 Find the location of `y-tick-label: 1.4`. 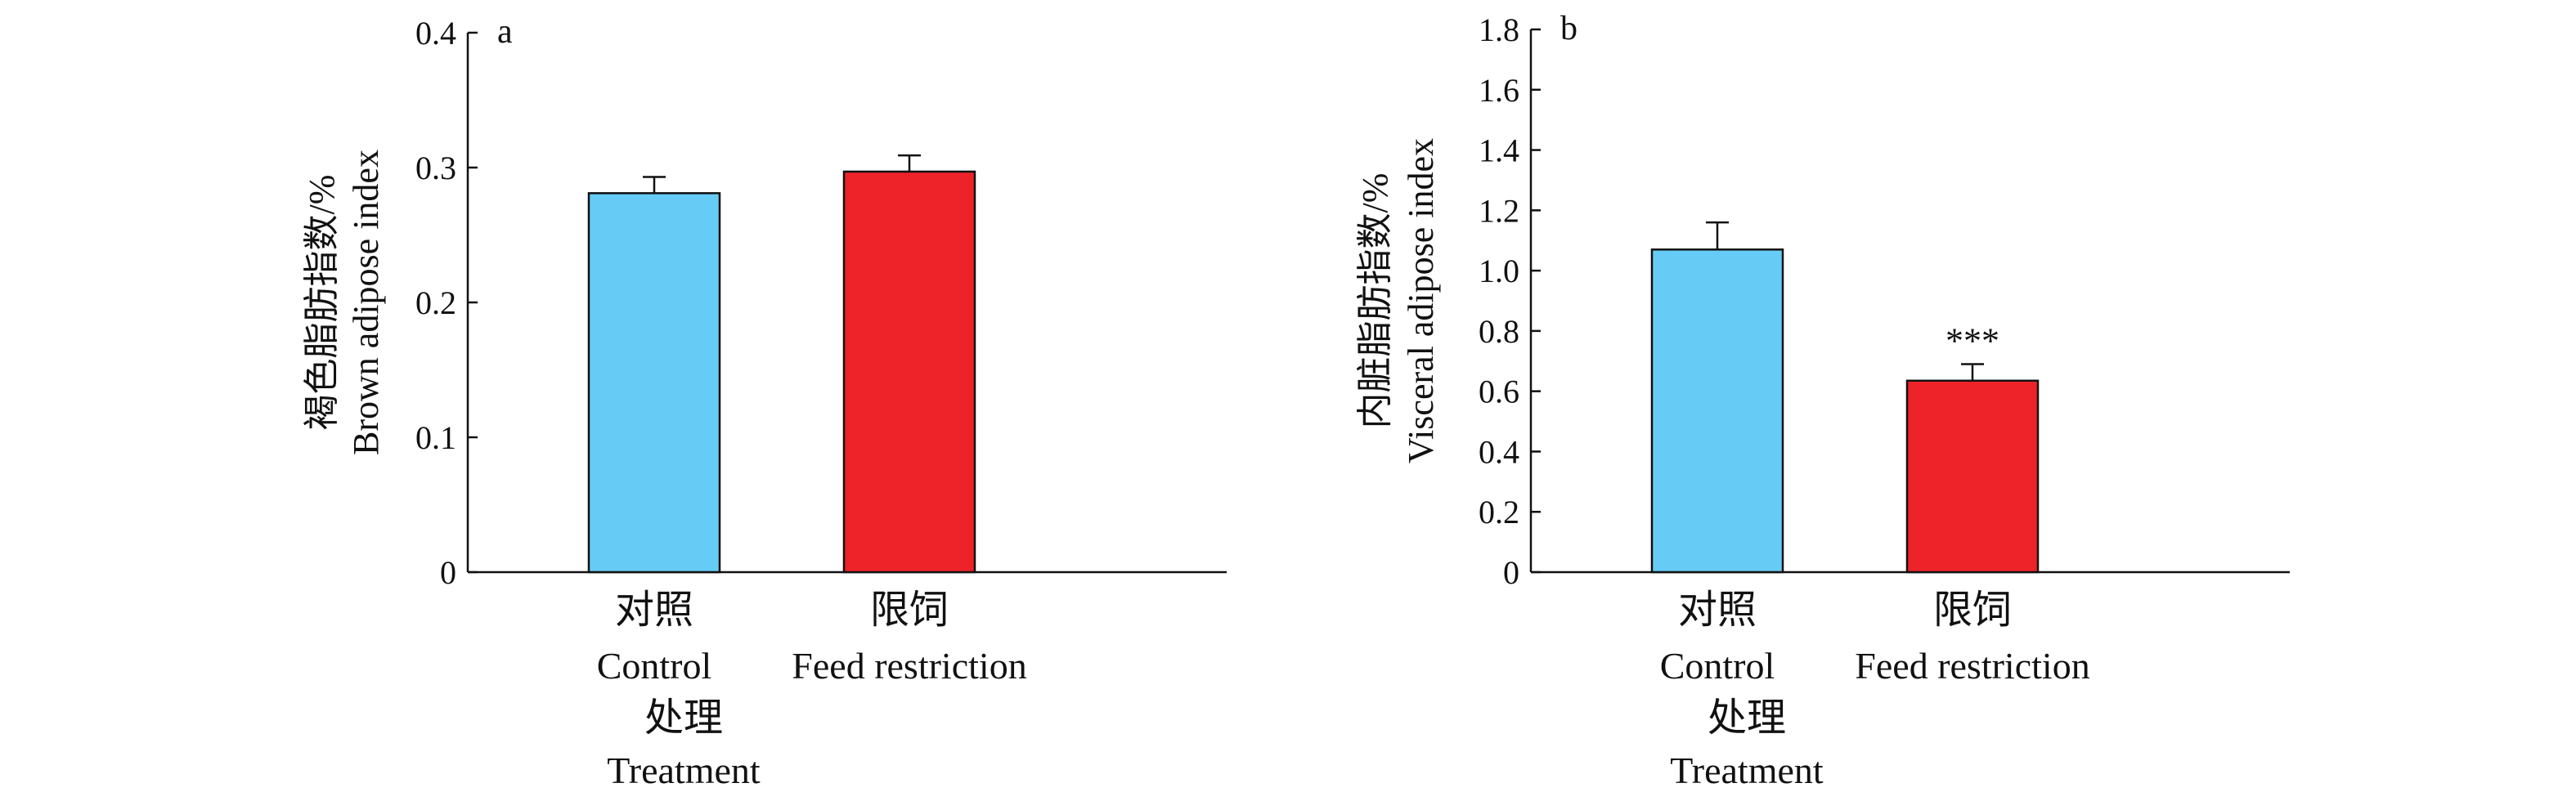

y-tick-label: 1.4 is located at coordinates (1499, 151).